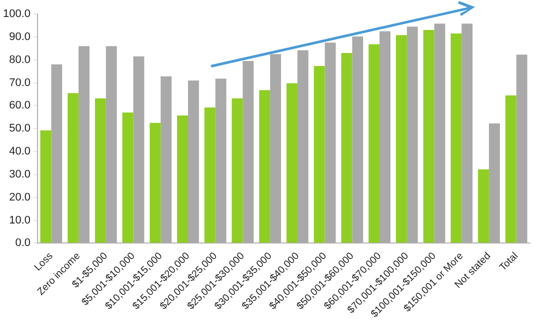  Describe the element at coordinates (20, 197) in the screenshot. I see `y-tick-label: 20.0` at that location.